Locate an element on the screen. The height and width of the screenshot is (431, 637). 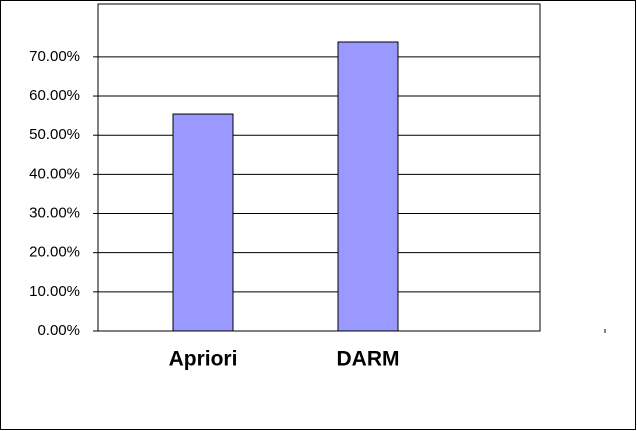
y-tick-label: 60.00% is located at coordinates (54, 95).